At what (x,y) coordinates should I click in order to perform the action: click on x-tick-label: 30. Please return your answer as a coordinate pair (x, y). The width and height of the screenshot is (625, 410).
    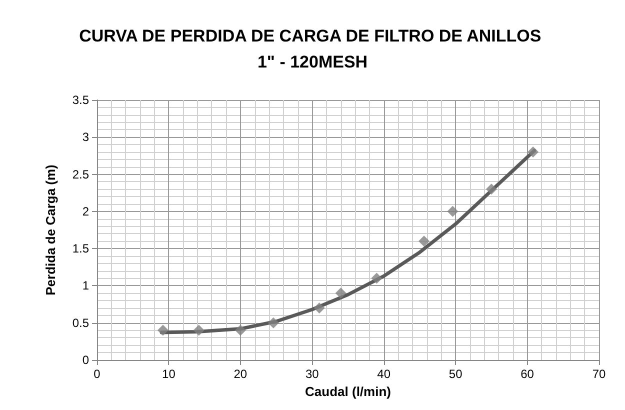
    Looking at the image, I should click on (312, 374).